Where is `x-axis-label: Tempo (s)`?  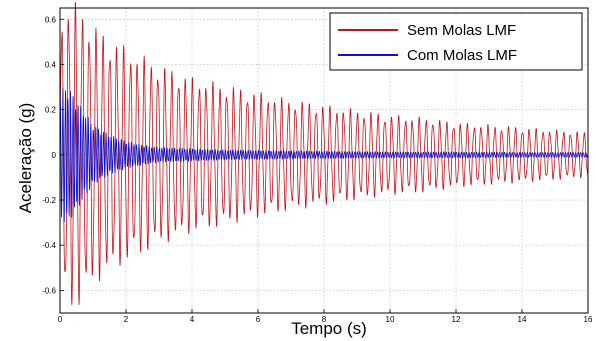
x-axis-label: Tempo (s) is located at coordinates (329, 328).